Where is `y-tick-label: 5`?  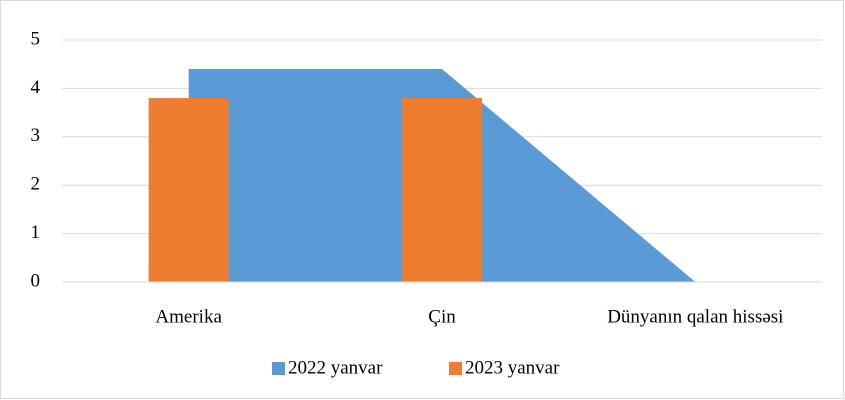 y-tick-label: 5 is located at coordinates (36, 38).